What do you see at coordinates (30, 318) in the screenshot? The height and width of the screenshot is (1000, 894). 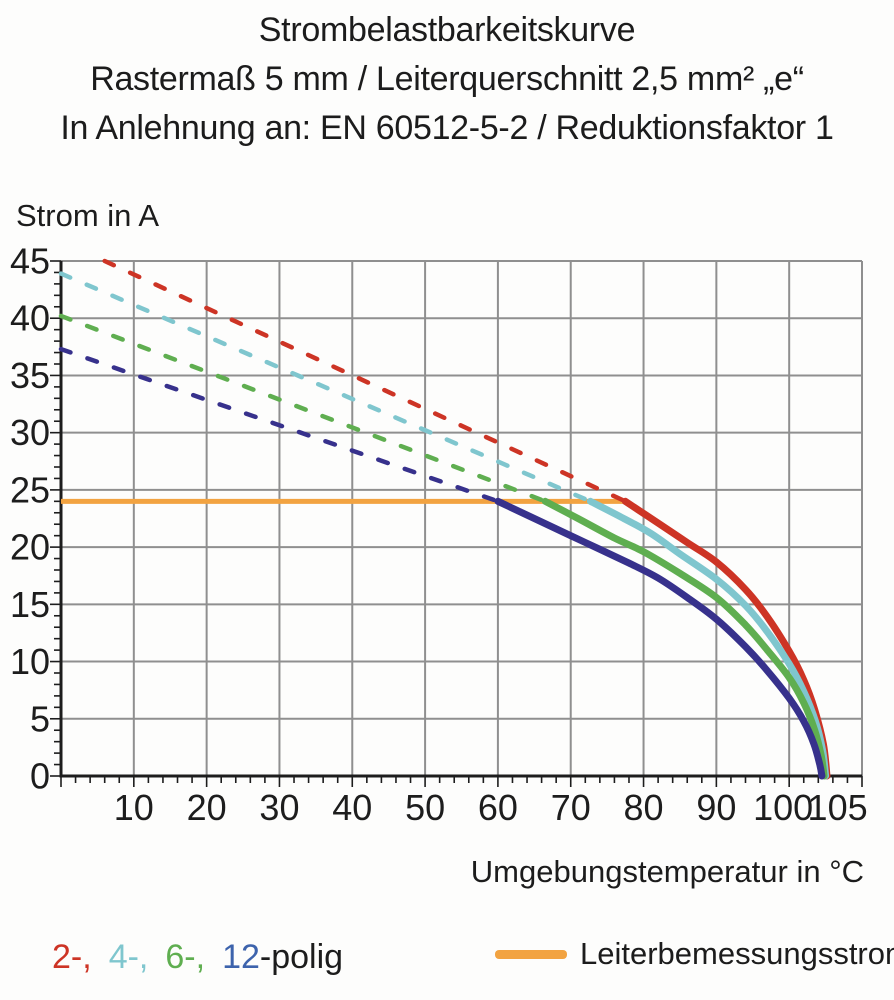 I see `y-tick-label: 40` at bounding box center [30, 318].